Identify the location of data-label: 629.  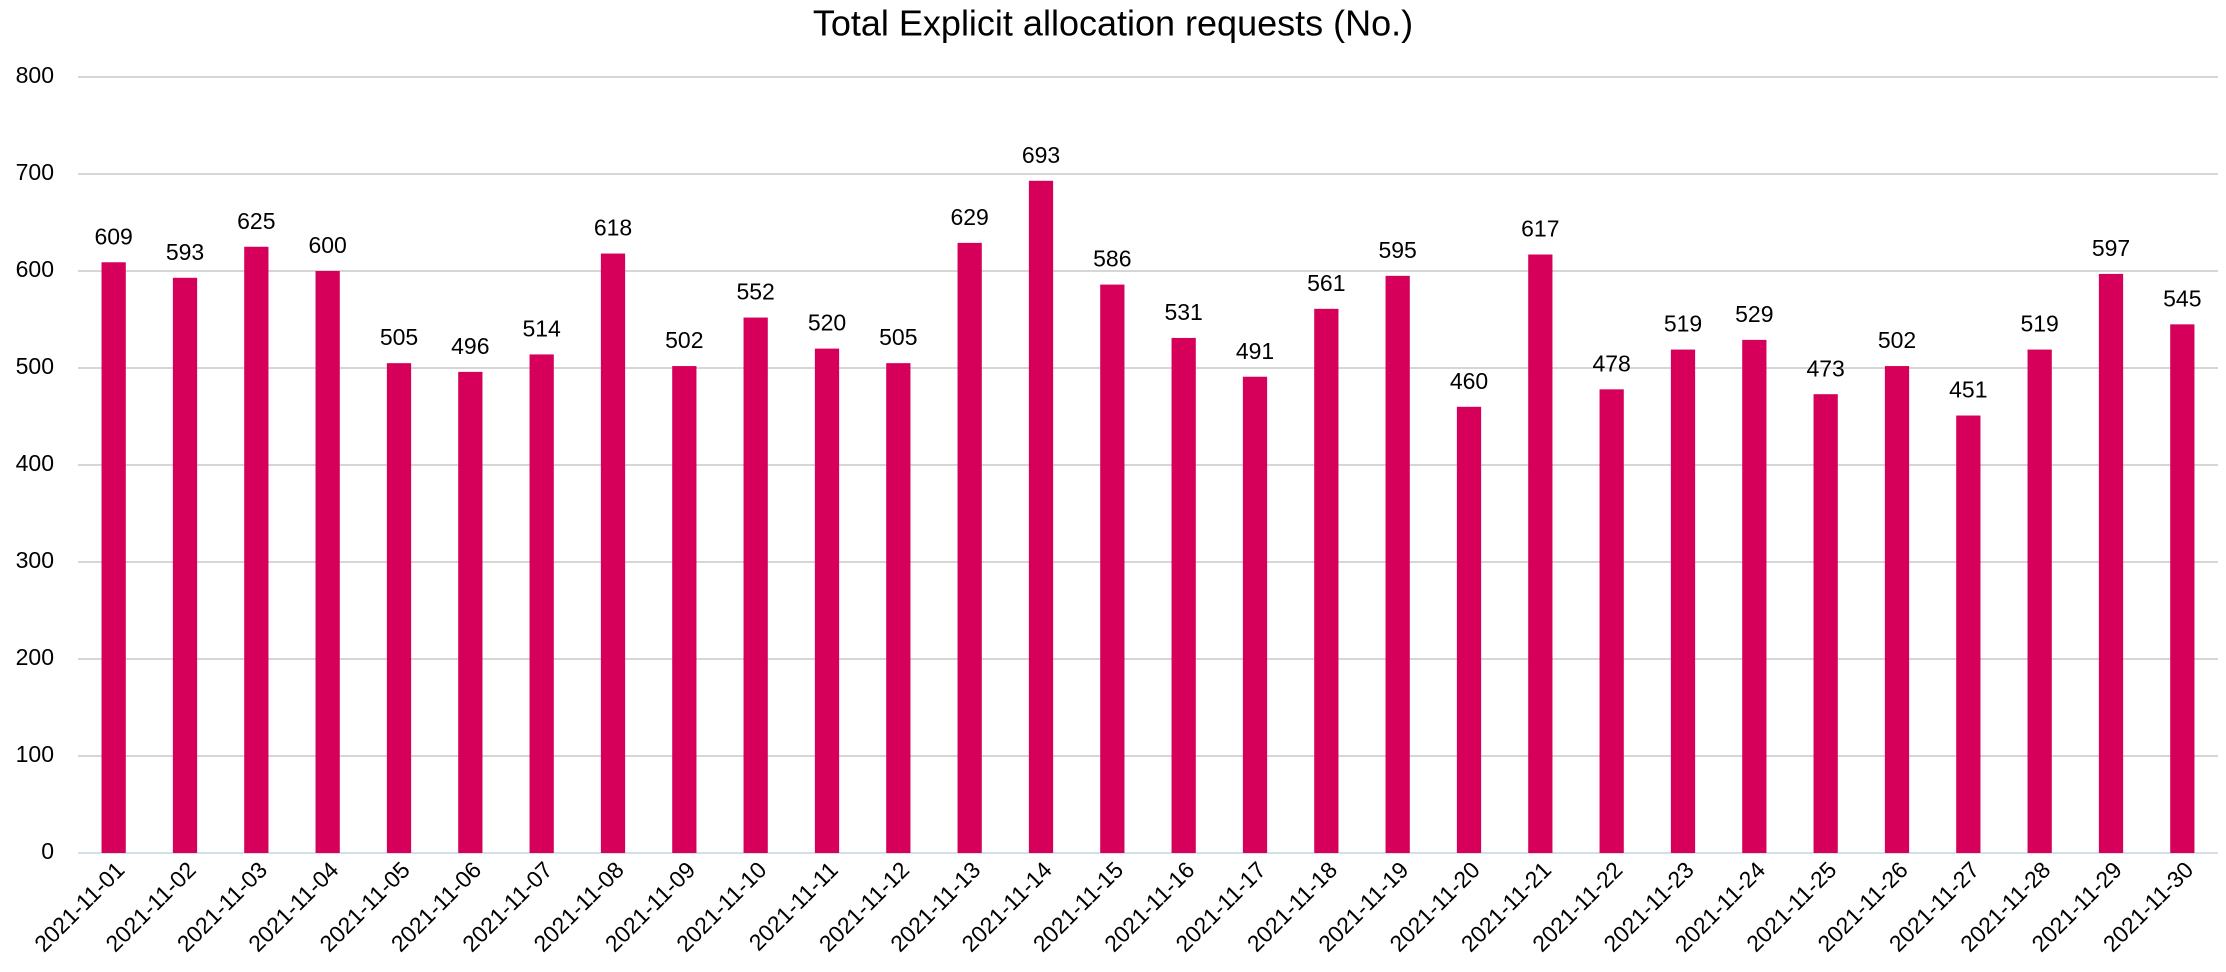
(969, 217).